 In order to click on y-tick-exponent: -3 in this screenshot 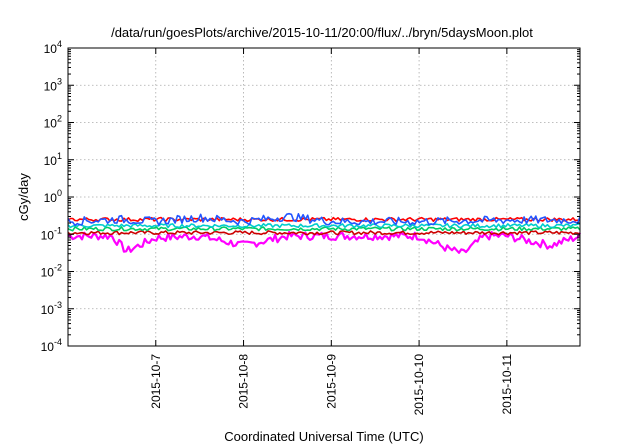, I will do `click(58, 305)`.